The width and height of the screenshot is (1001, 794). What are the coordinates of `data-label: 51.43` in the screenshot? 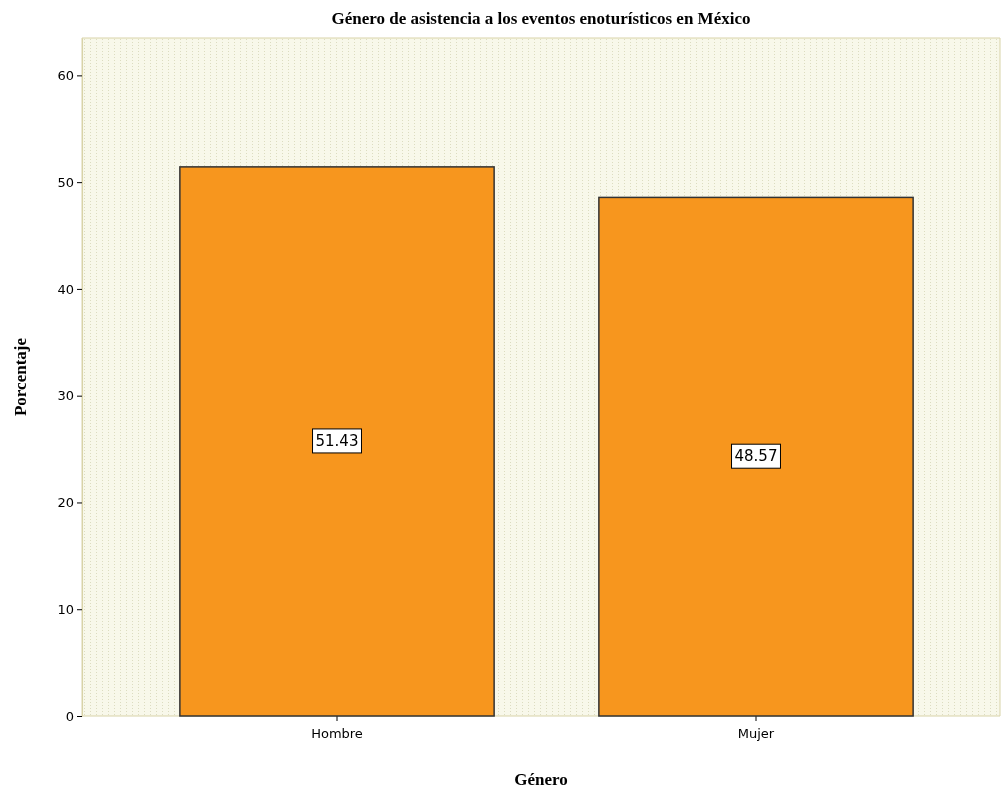 It's located at (337, 440).